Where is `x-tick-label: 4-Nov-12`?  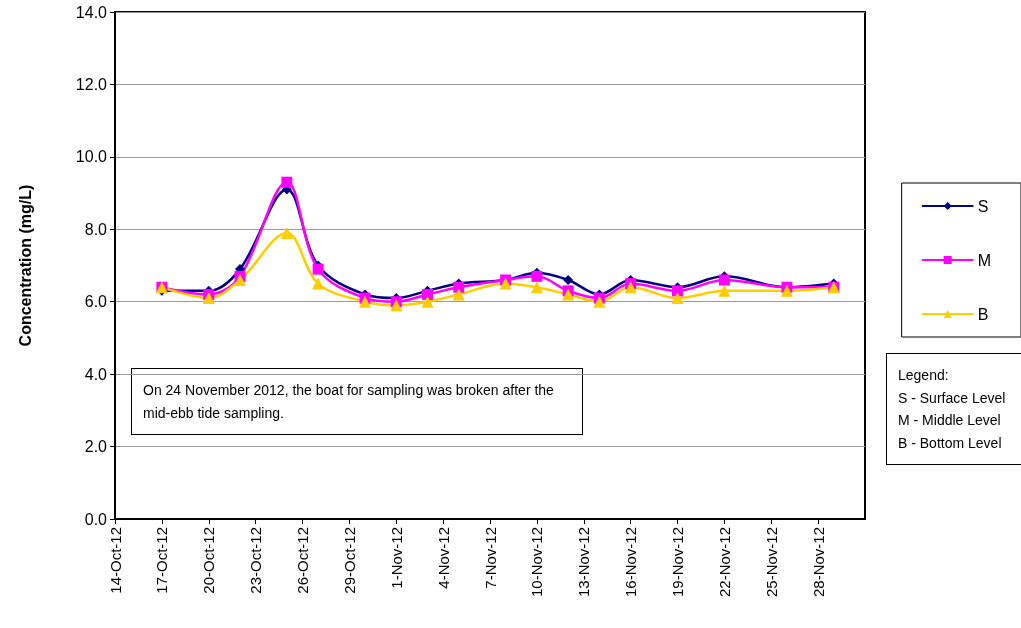 x-tick-label: 4-Nov-12 is located at coordinates (443, 558).